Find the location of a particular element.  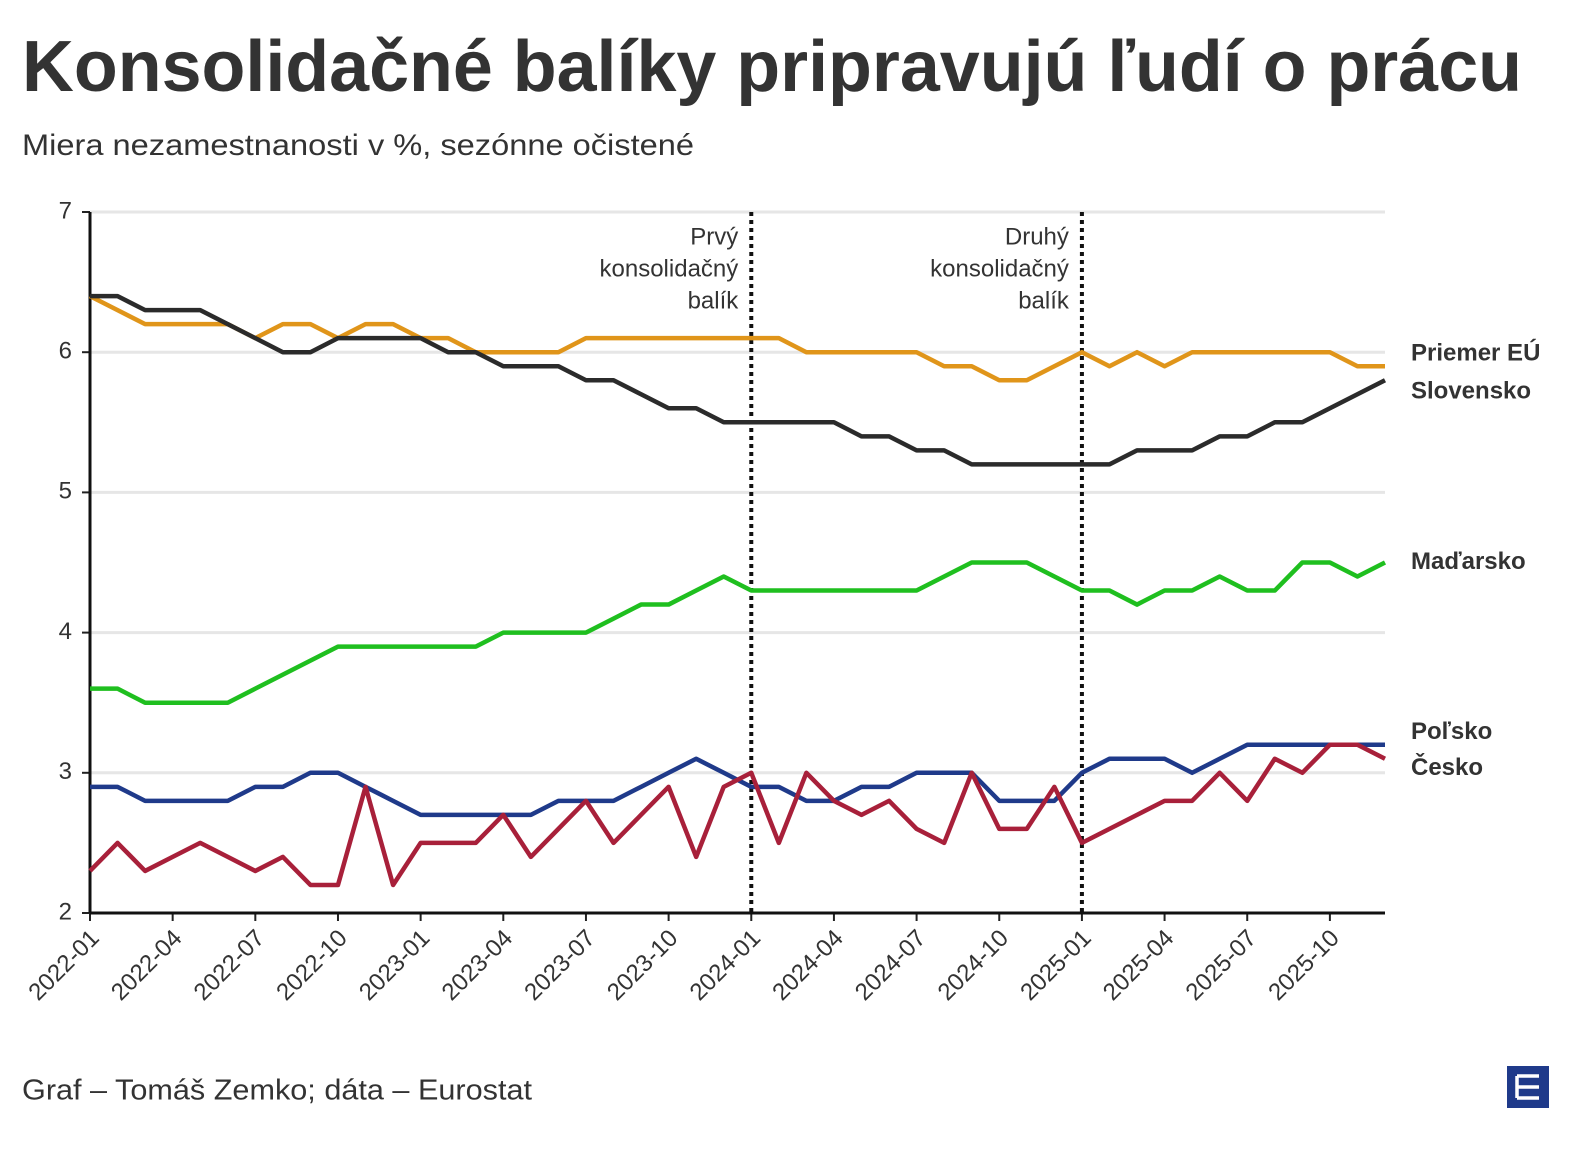

y-tick-label: 4 is located at coordinates (65, 631).